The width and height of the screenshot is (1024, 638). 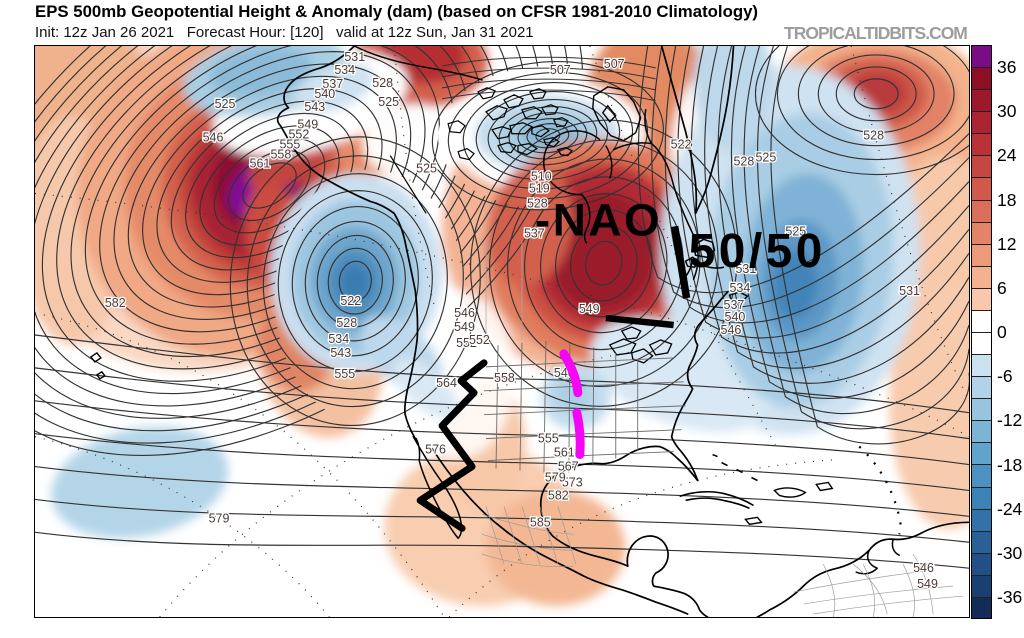 What do you see at coordinates (598, 219) in the screenshot?
I see `svg-text: -NAO` at bounding box center [598, 219].